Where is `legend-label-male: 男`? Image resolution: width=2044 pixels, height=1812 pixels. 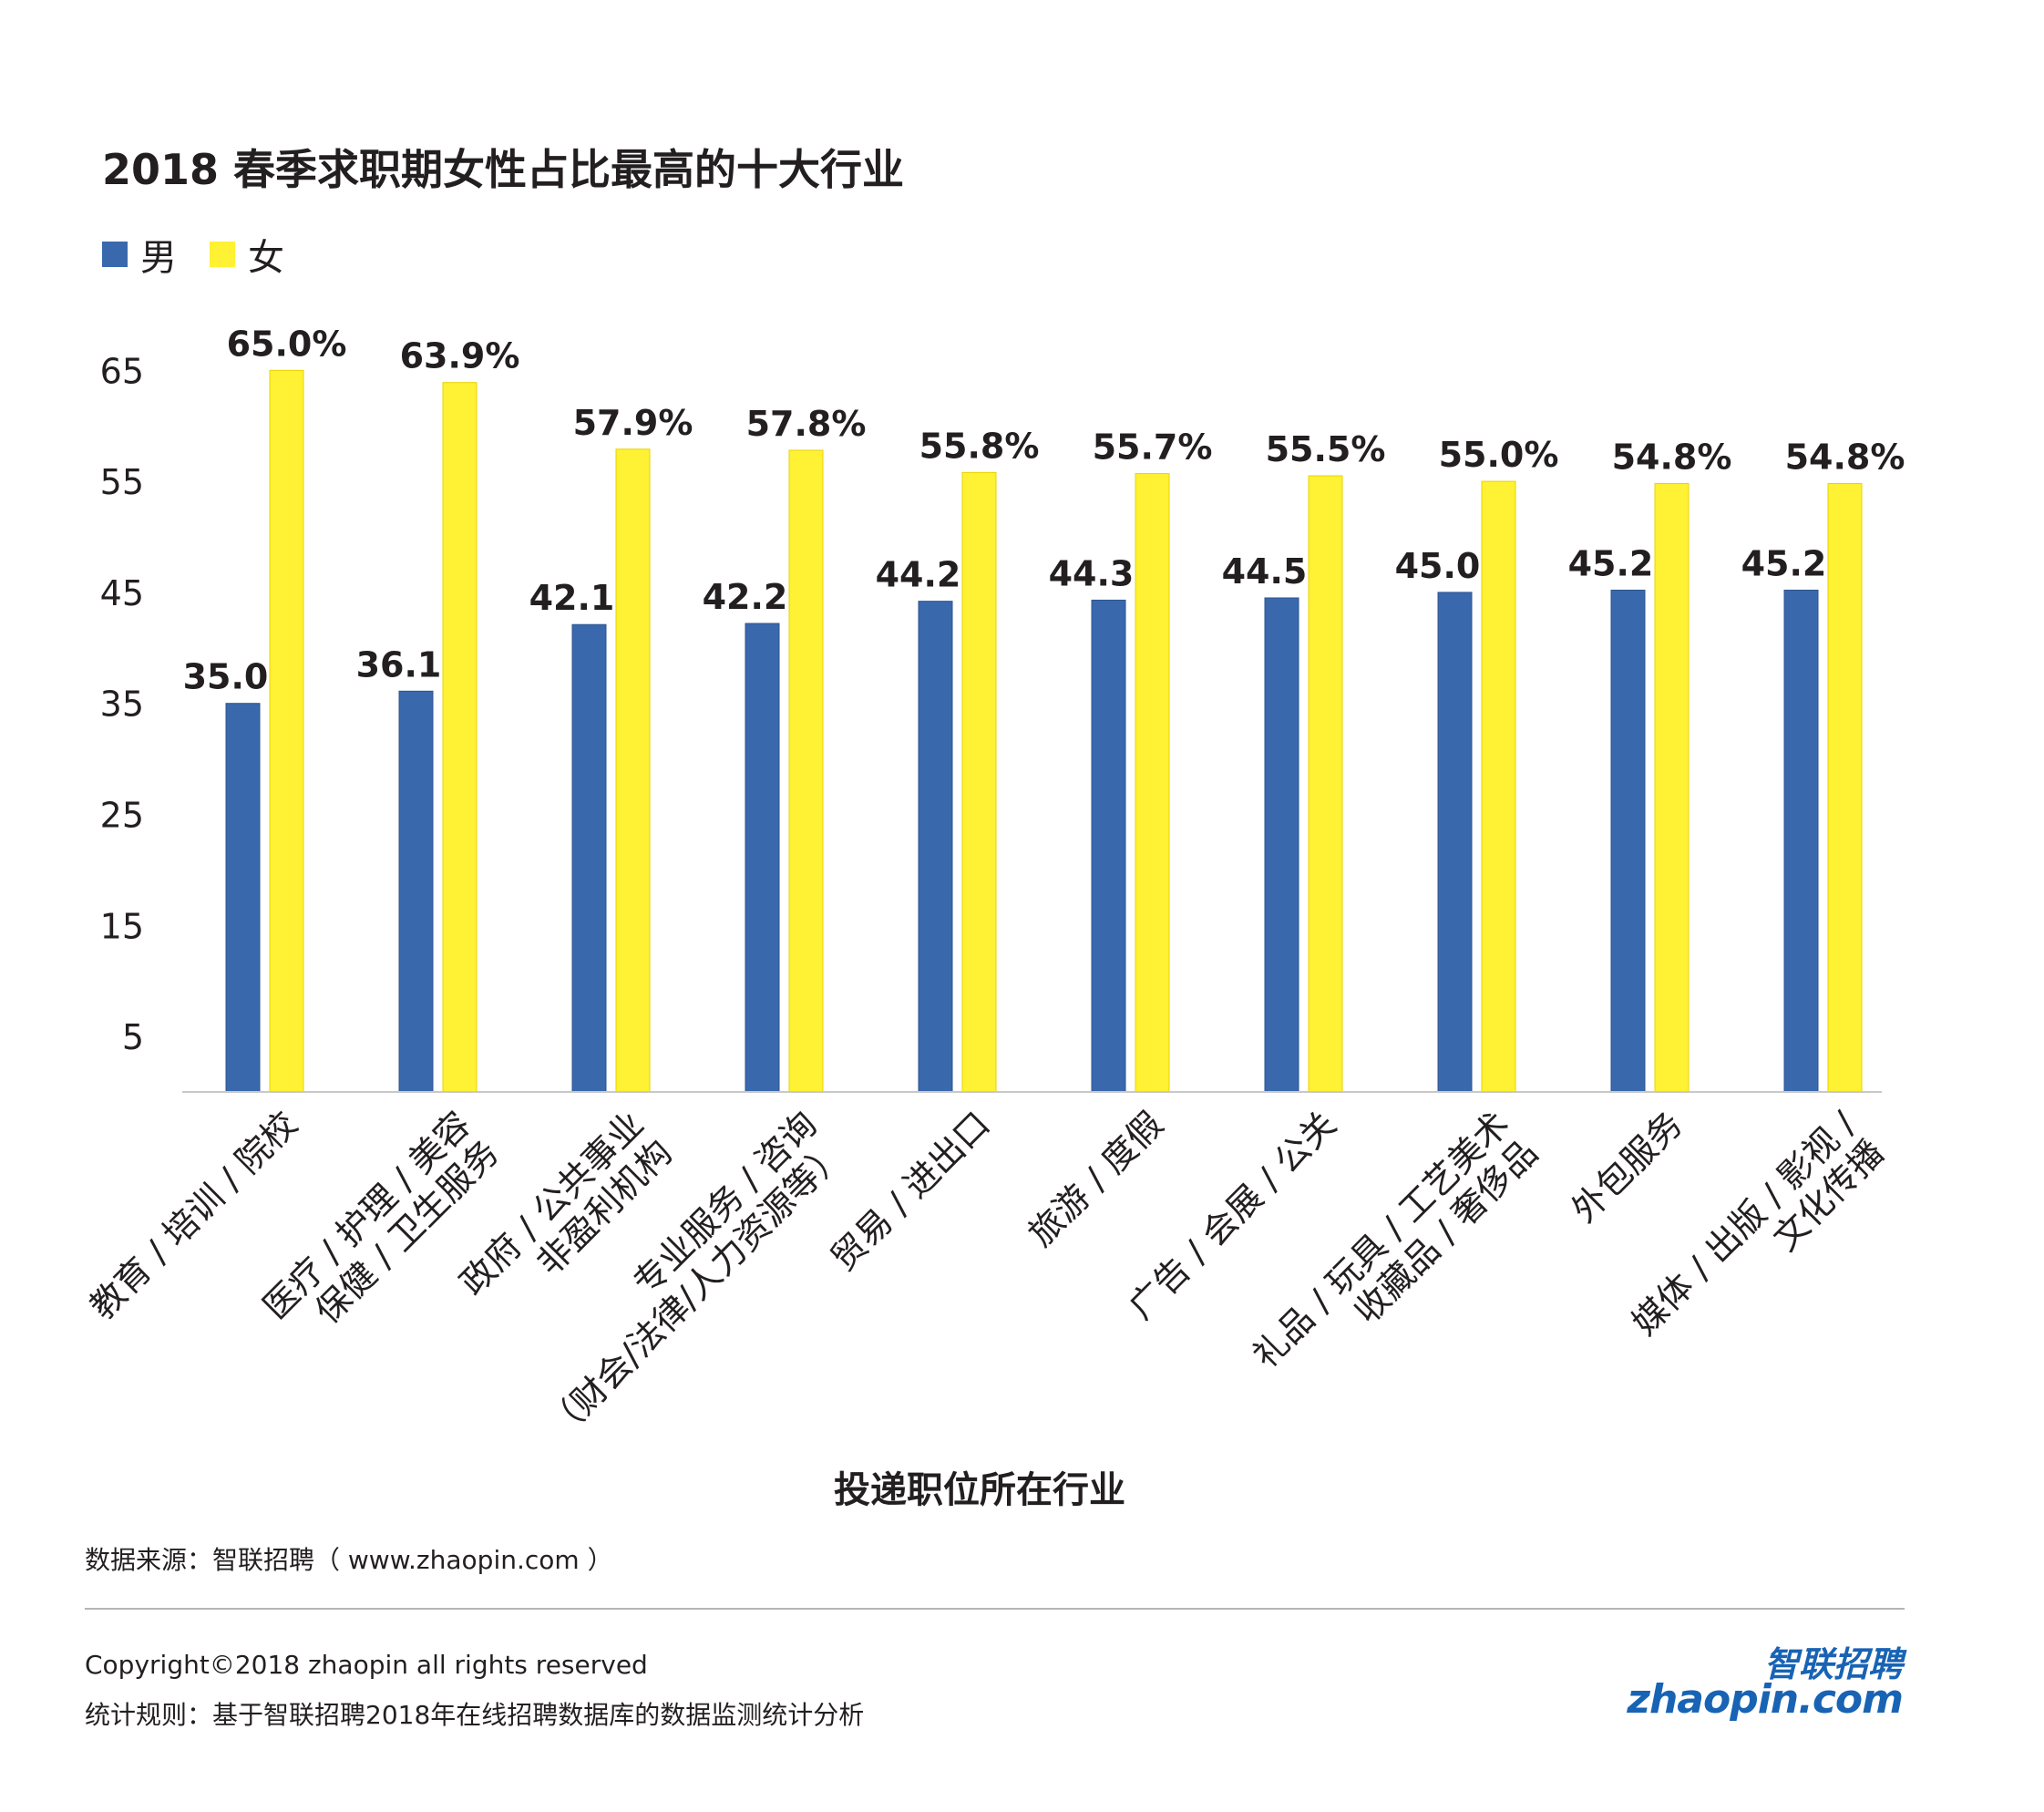 legend-label-male: 男 is located at coordinates (158, 258).